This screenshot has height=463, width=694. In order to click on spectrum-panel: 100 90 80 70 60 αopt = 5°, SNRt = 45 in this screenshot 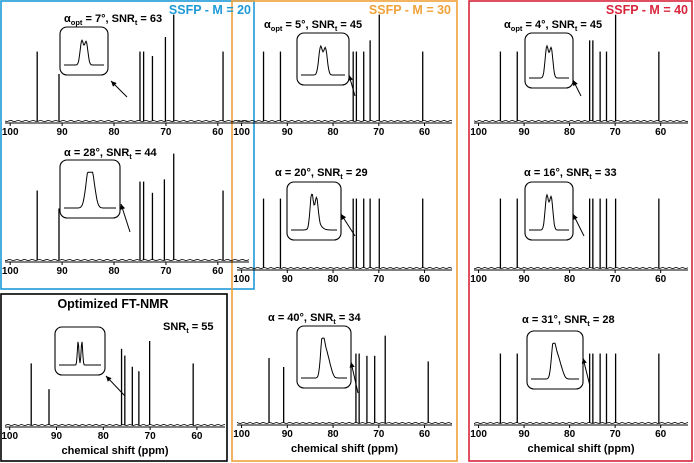, I will do `click(343, 76)`.